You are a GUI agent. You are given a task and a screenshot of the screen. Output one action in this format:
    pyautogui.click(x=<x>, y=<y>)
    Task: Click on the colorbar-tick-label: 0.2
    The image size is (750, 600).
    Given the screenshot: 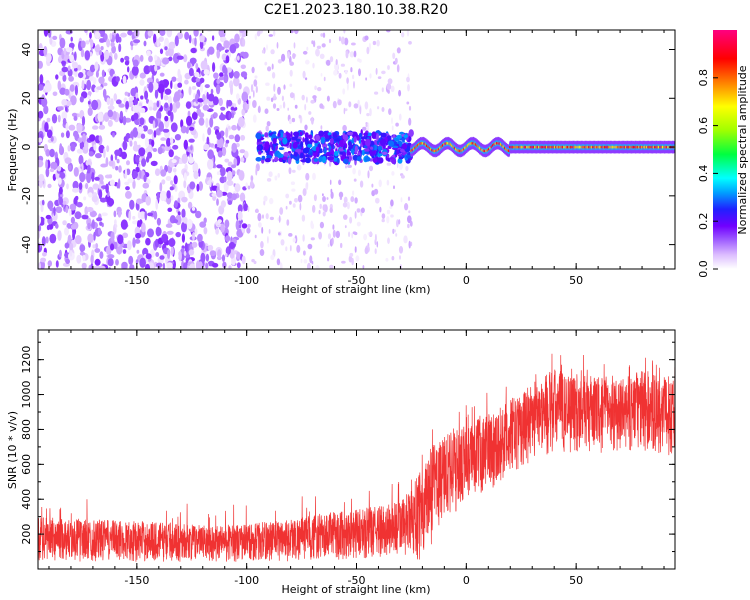 What is the action you would take?
    pyautogui.click(x=703, y=221)
    